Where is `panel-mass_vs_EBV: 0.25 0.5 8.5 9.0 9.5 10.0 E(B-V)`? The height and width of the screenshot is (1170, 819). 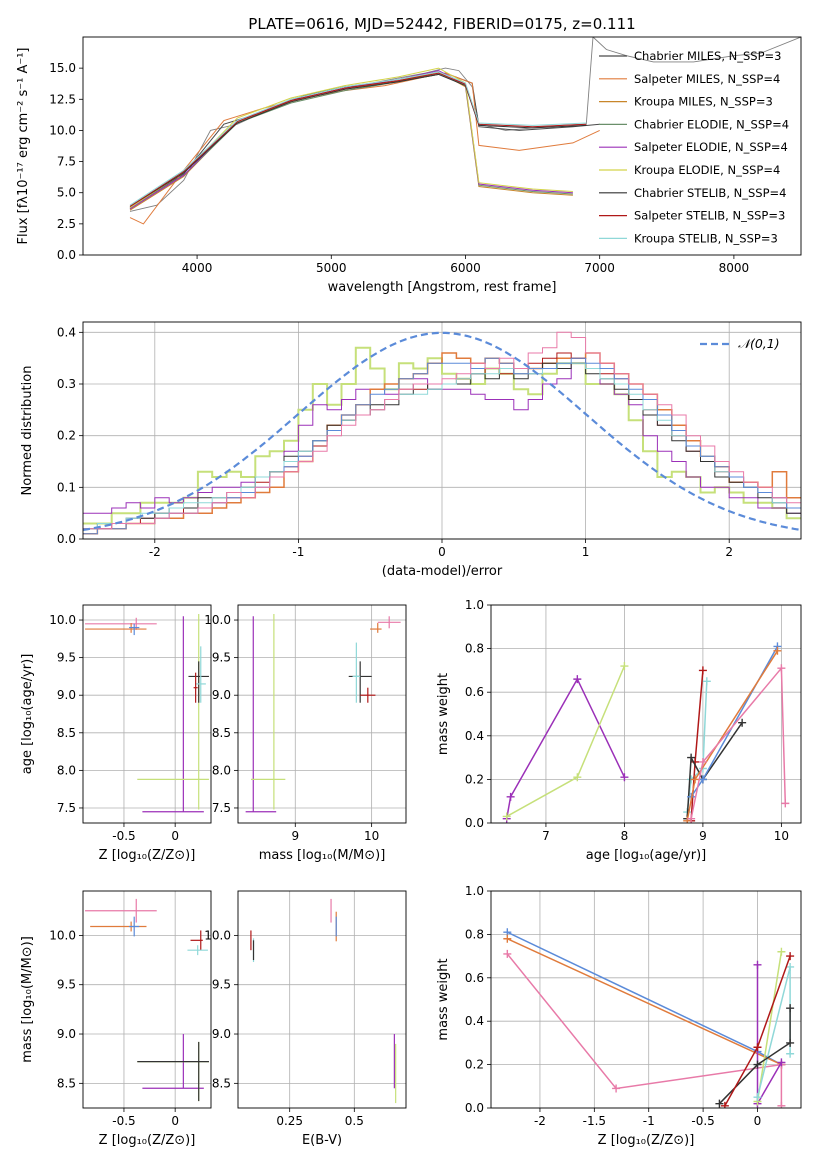 panel-mass_vs_EBV: 0.25 0.5 8.5 9.0 9.5 10.0 E(B-V) is located at coordinates (305, 1019).